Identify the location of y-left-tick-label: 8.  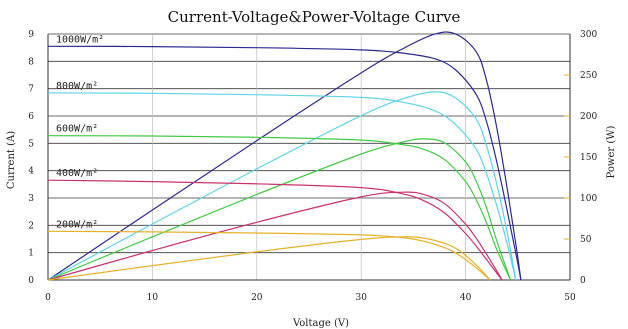
(31, 62).